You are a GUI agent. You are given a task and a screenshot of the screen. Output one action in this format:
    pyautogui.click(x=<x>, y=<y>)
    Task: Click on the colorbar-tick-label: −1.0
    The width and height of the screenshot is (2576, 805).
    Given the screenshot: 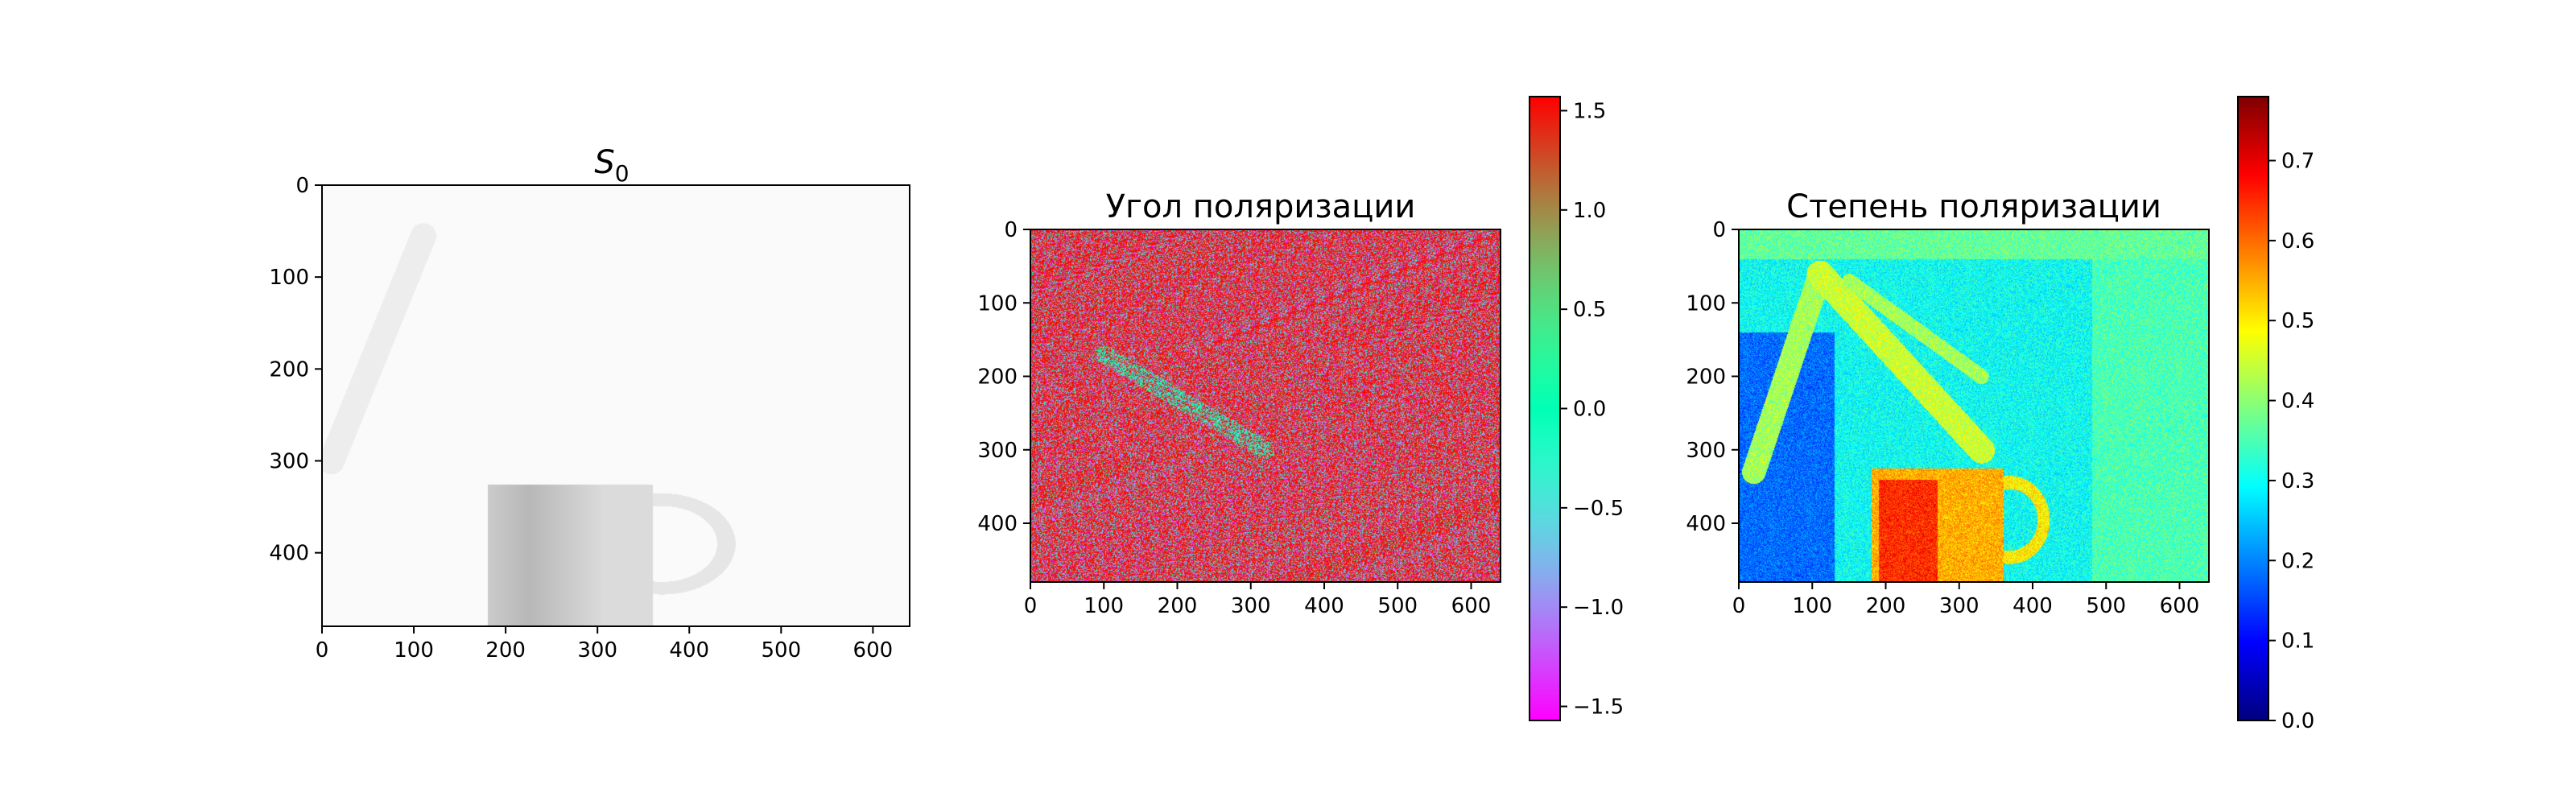 What is the action you would take?
    pyautogui.click(x=1598, y=608)
    